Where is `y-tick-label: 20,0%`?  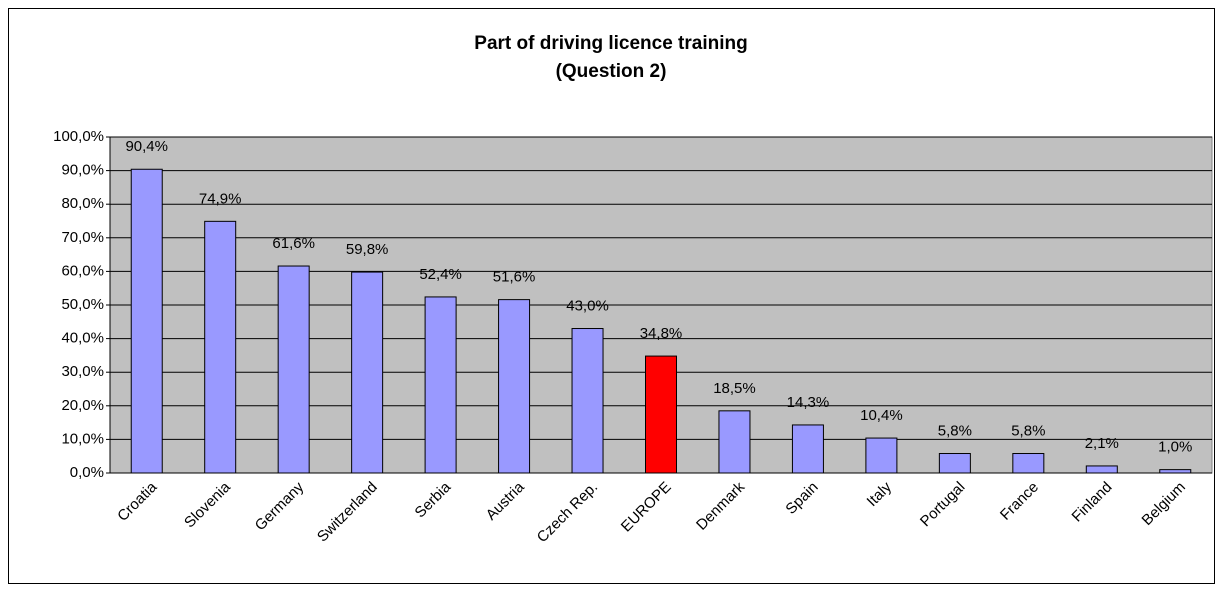
y-tick-label: 20,0% is located at coordinates (82, 405).